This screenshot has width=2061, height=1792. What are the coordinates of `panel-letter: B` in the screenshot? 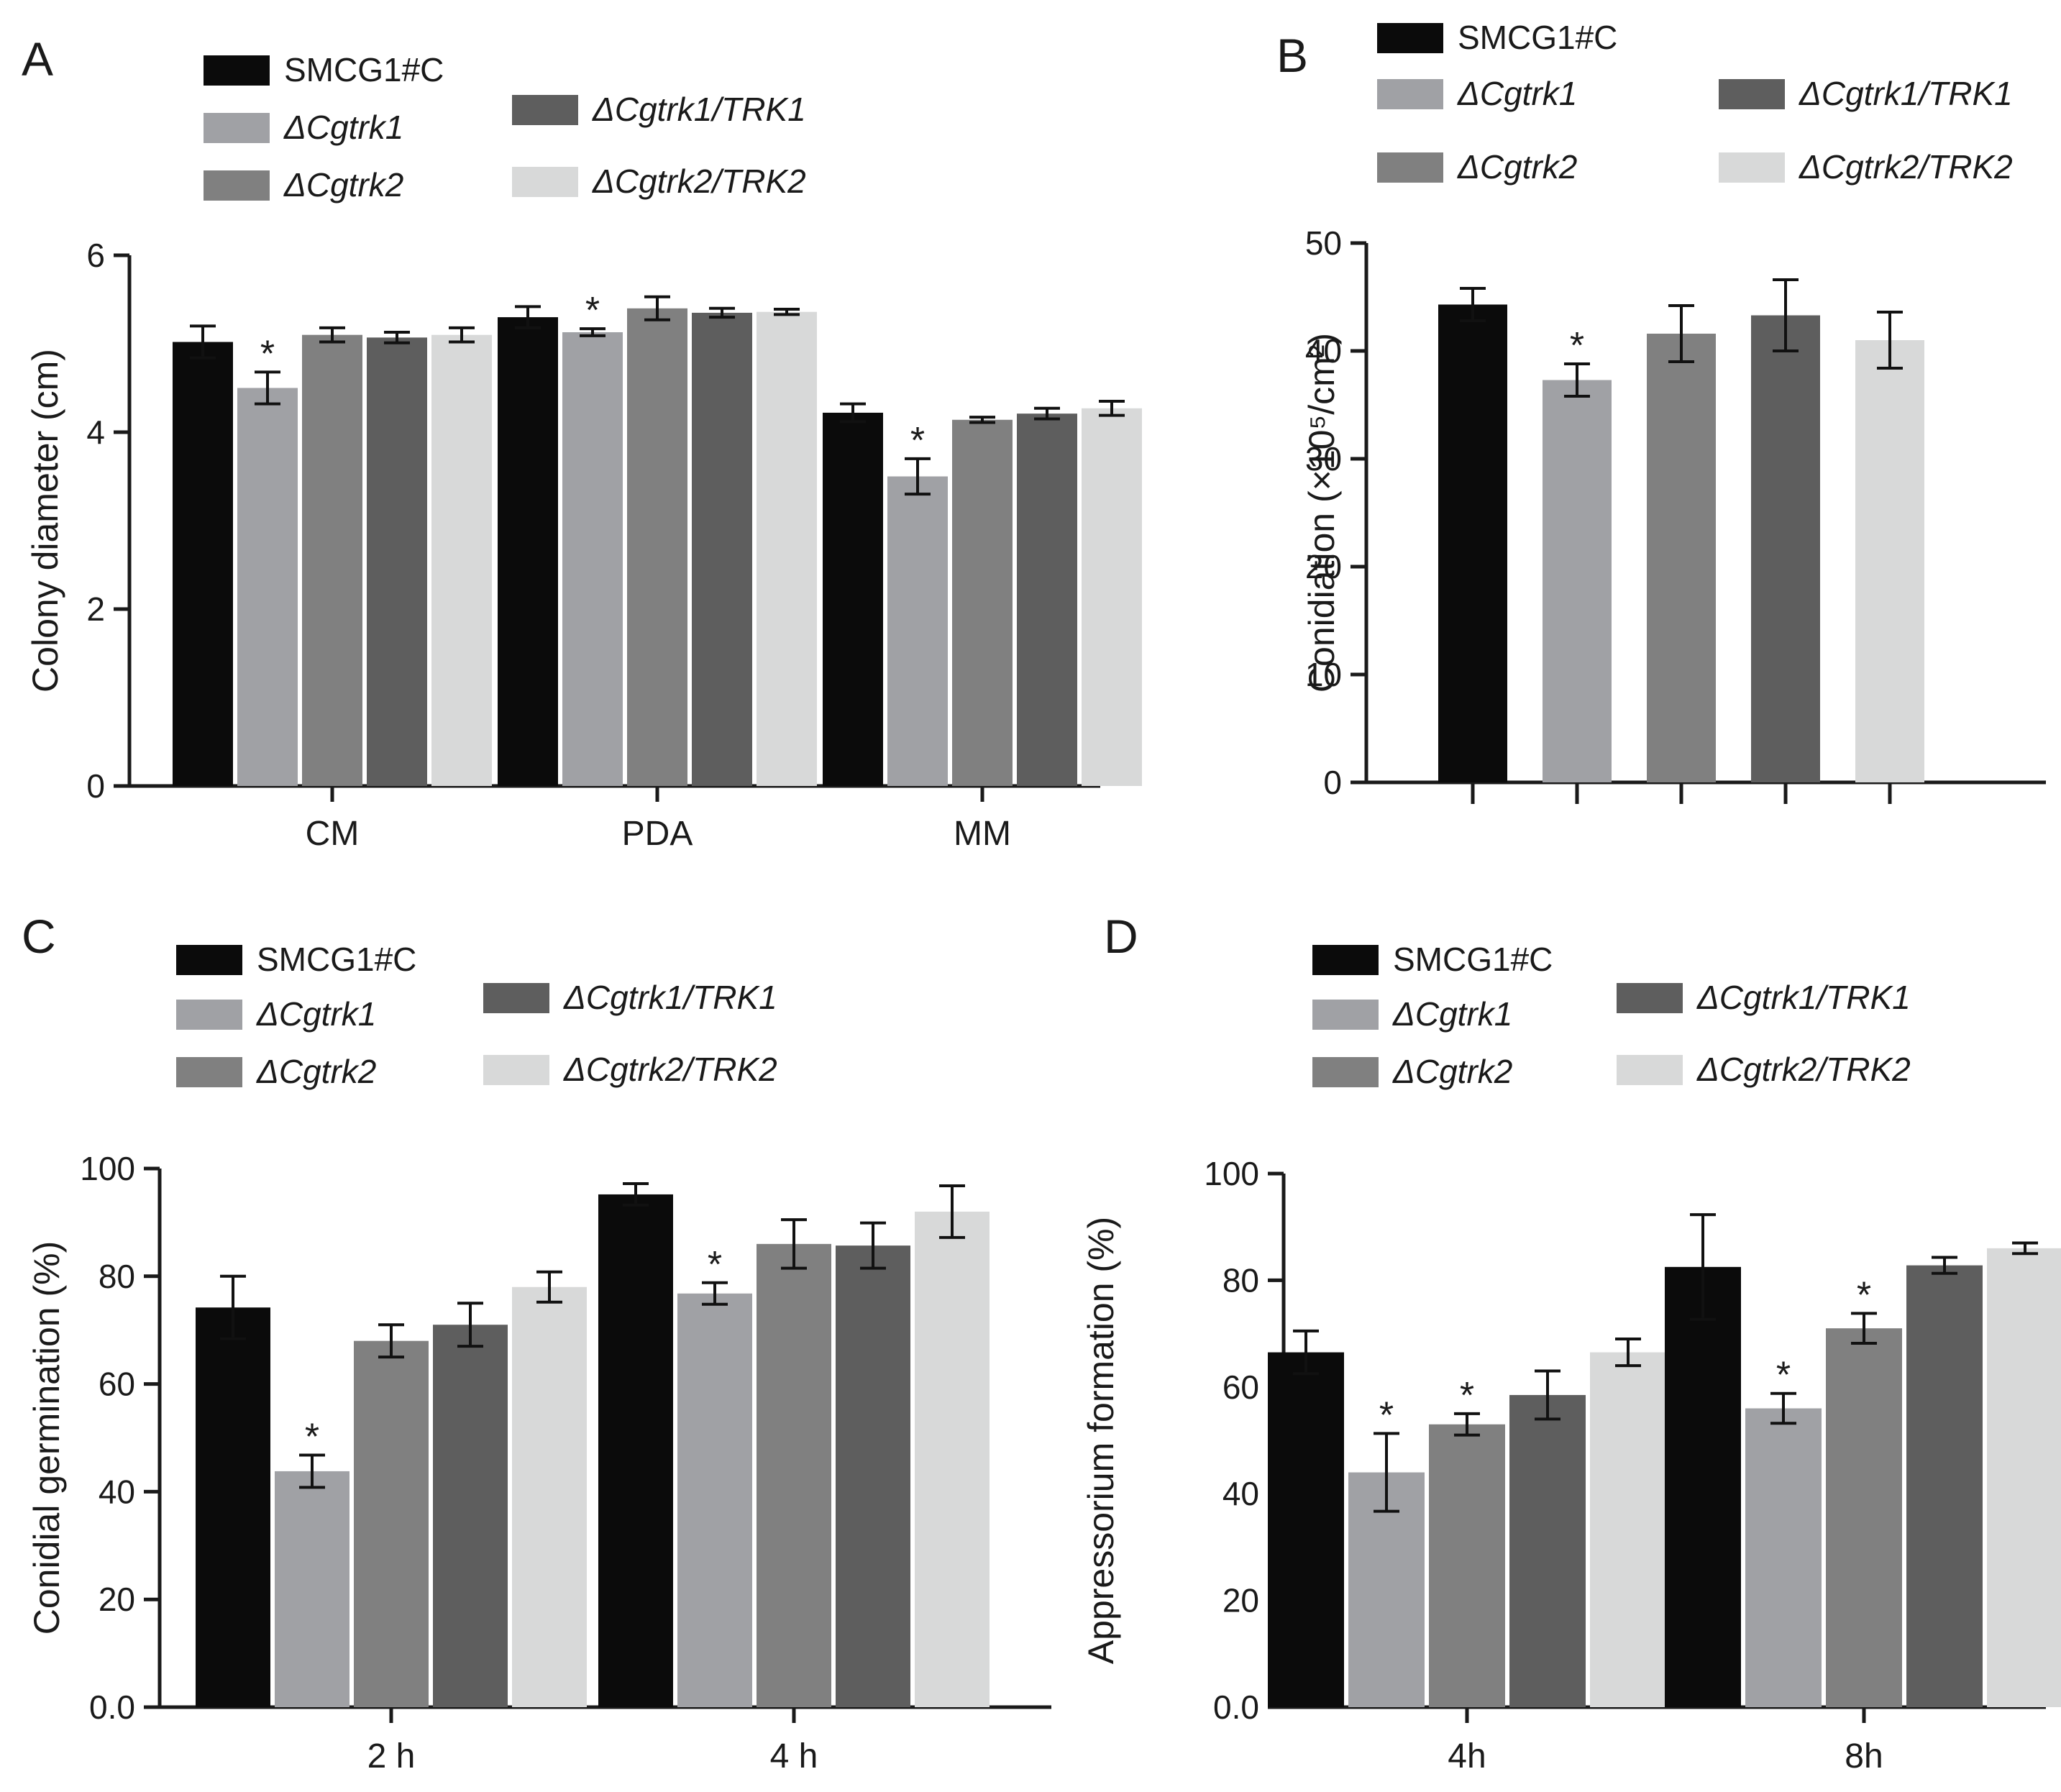 It's located at (1292, 55).